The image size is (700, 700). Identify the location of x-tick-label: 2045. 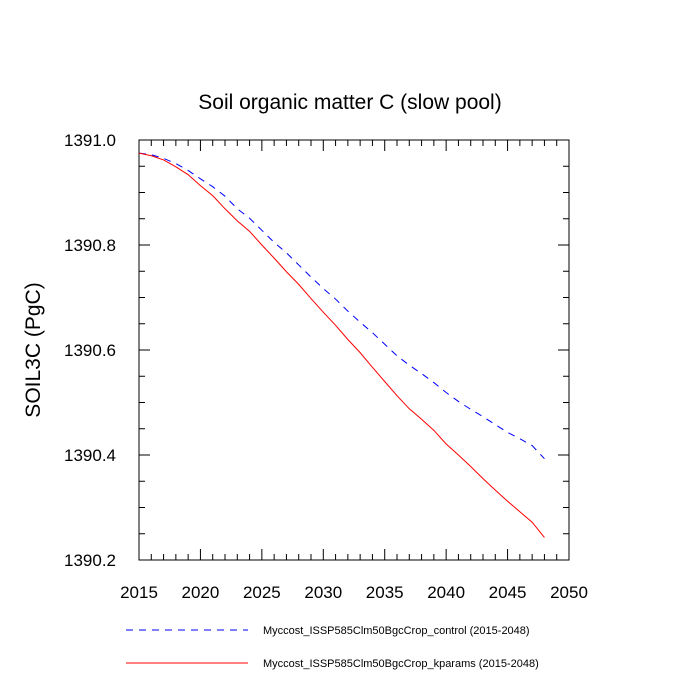
(508, 592).